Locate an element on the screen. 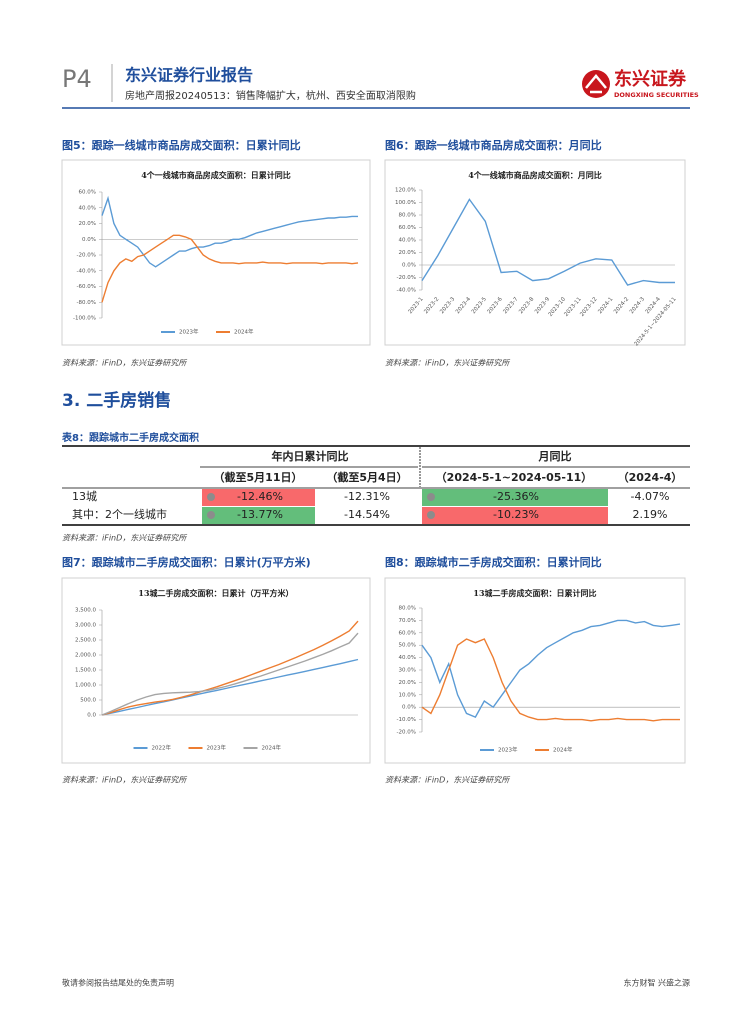  y-tick-label: 0.0 is located at coordinates (91, 716).